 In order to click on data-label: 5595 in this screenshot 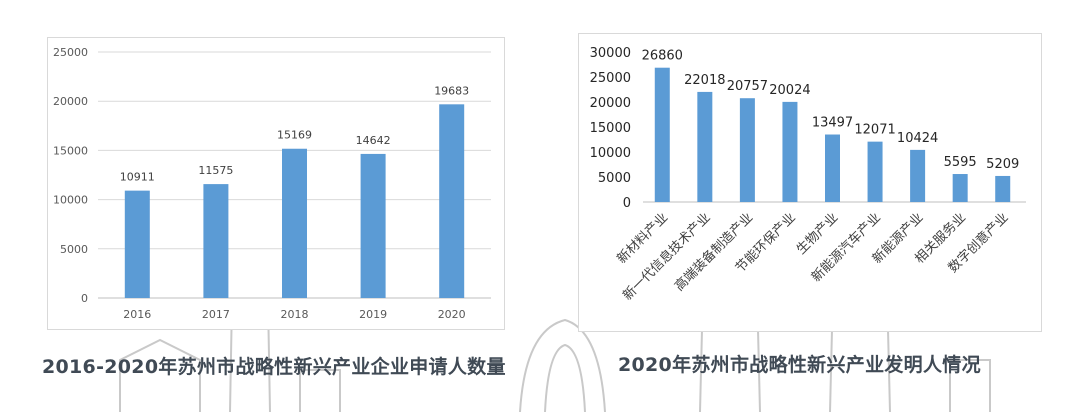, I will do `click(960, 162)`.